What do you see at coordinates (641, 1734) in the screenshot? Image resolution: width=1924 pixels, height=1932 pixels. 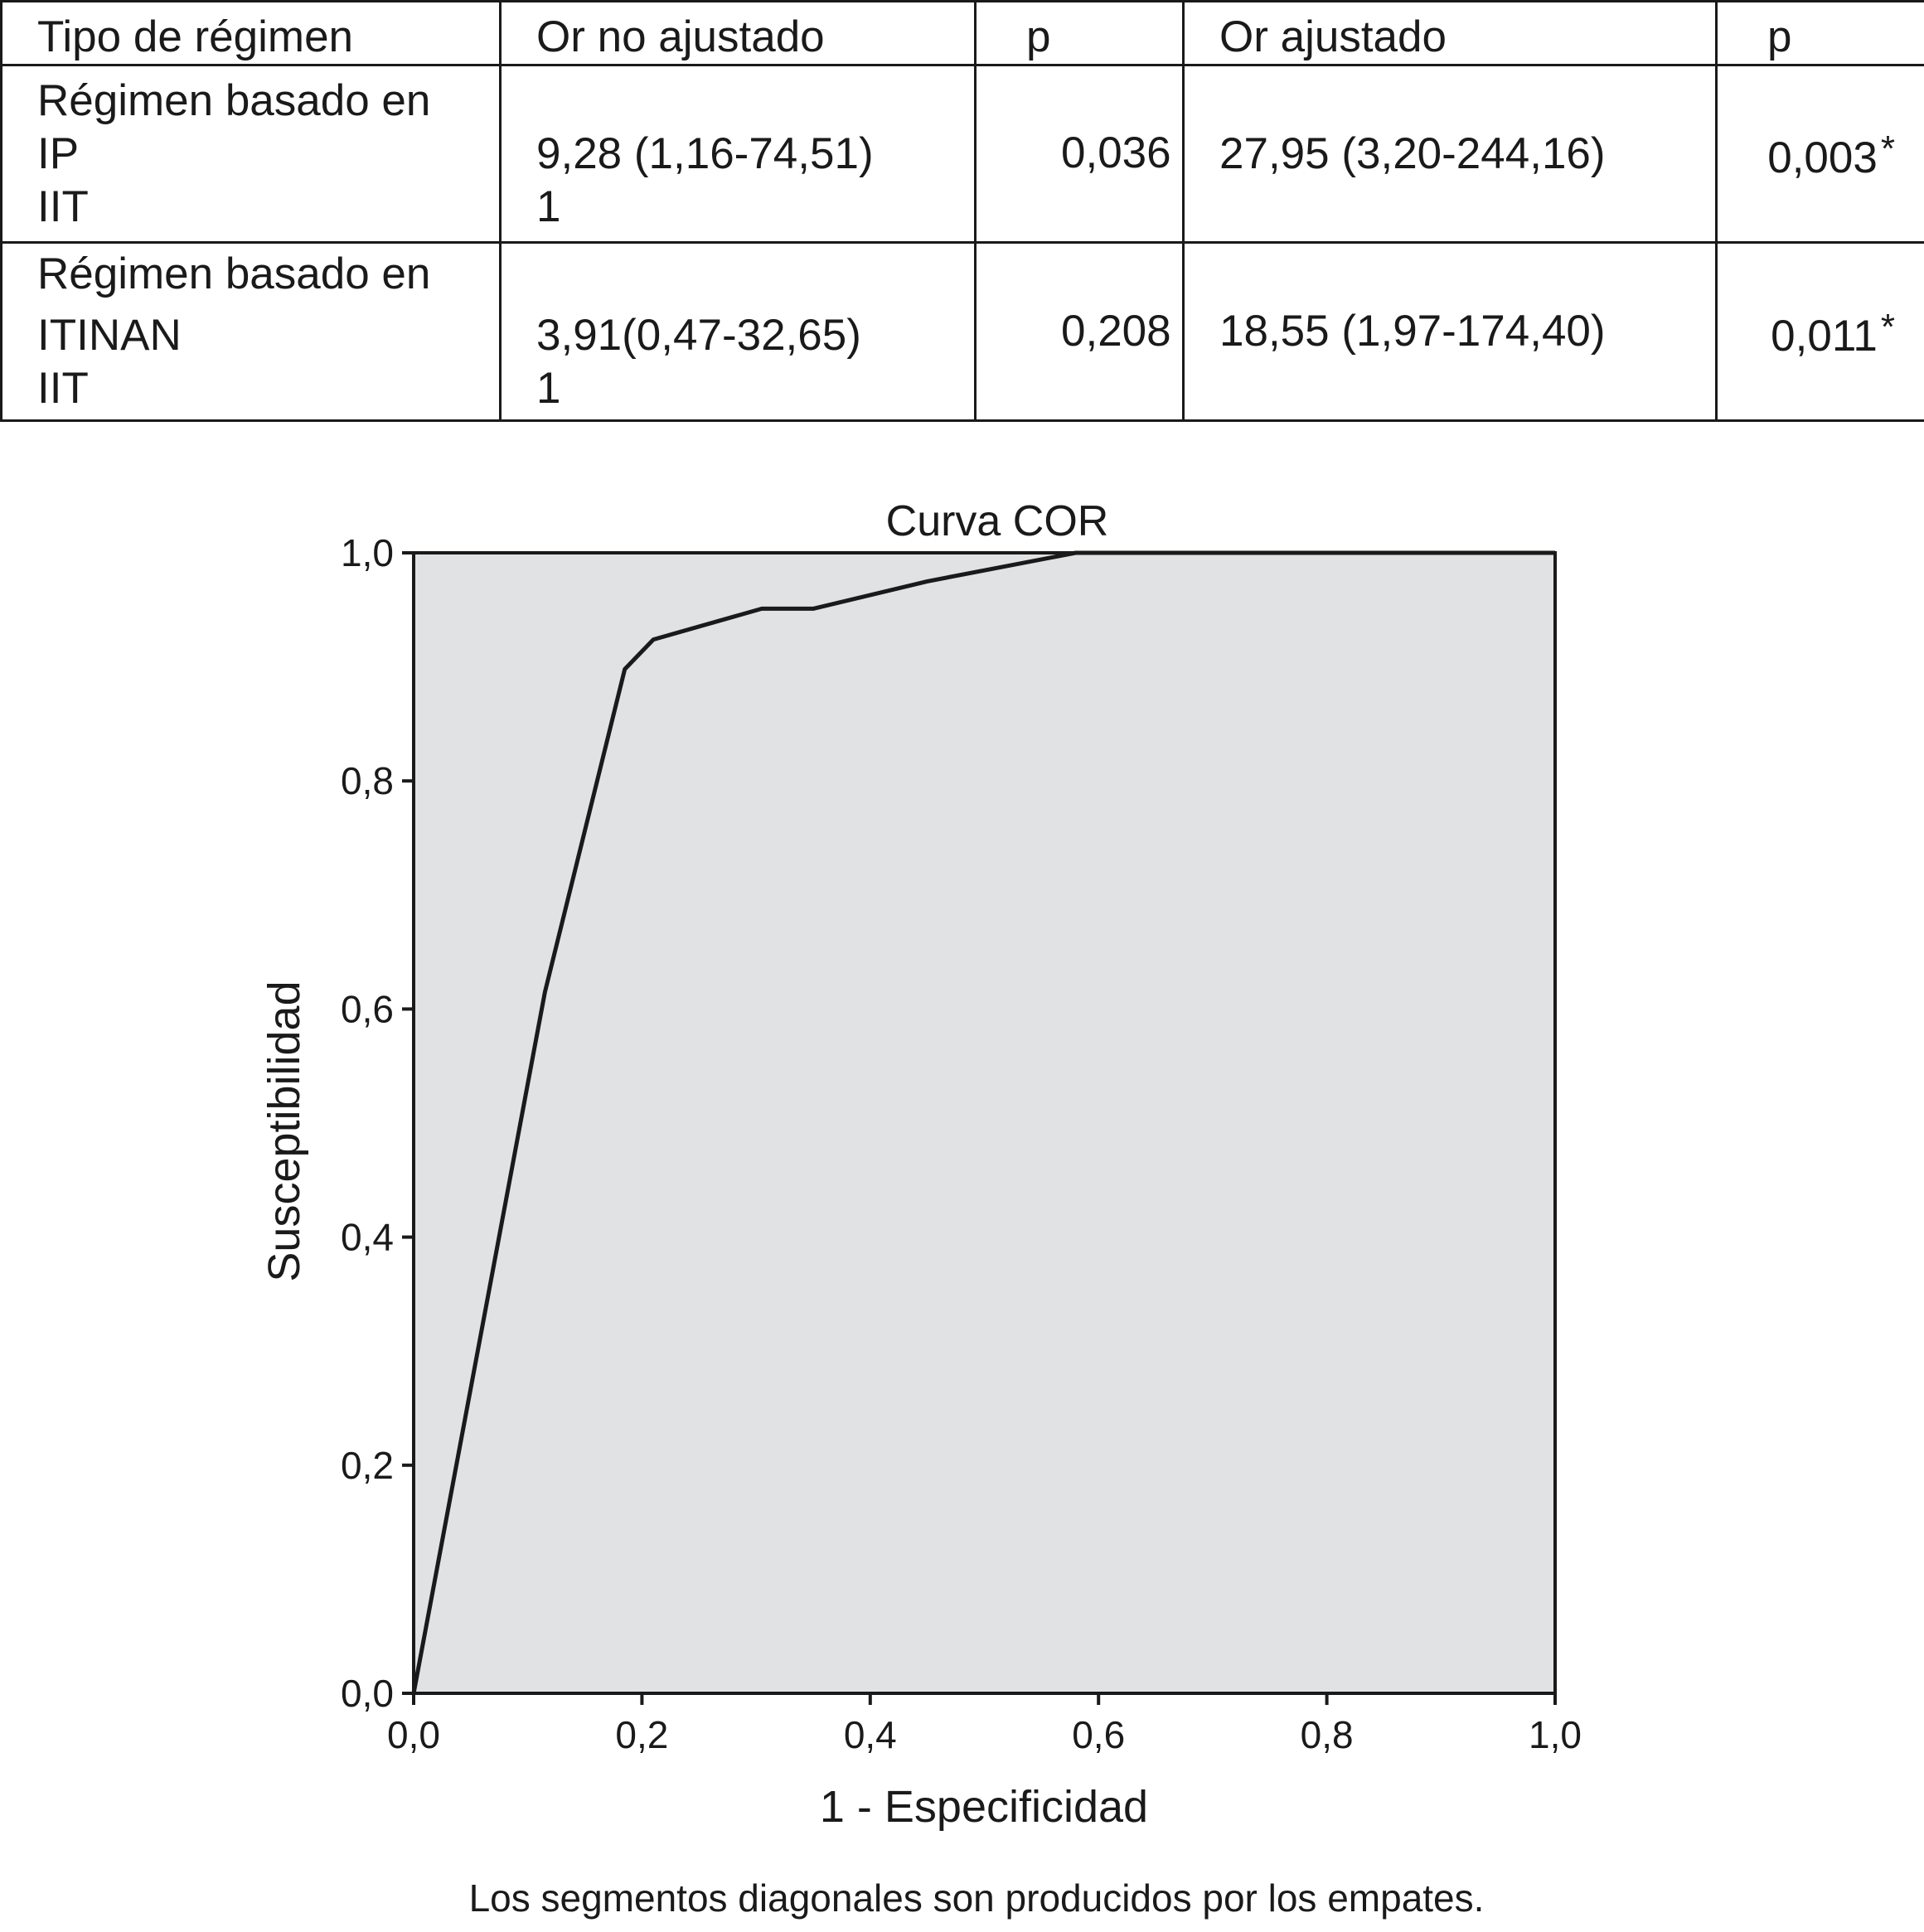 I see `x-tick-label: 0,2` at bounding box center [641, 1734].